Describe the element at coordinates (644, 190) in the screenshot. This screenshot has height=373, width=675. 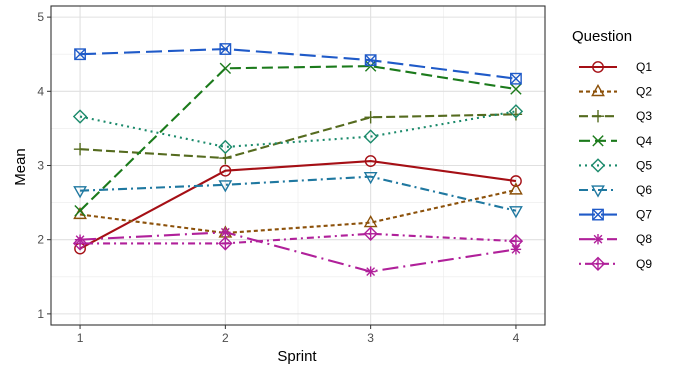
I see `legend-label-q6: Q6` at that location.